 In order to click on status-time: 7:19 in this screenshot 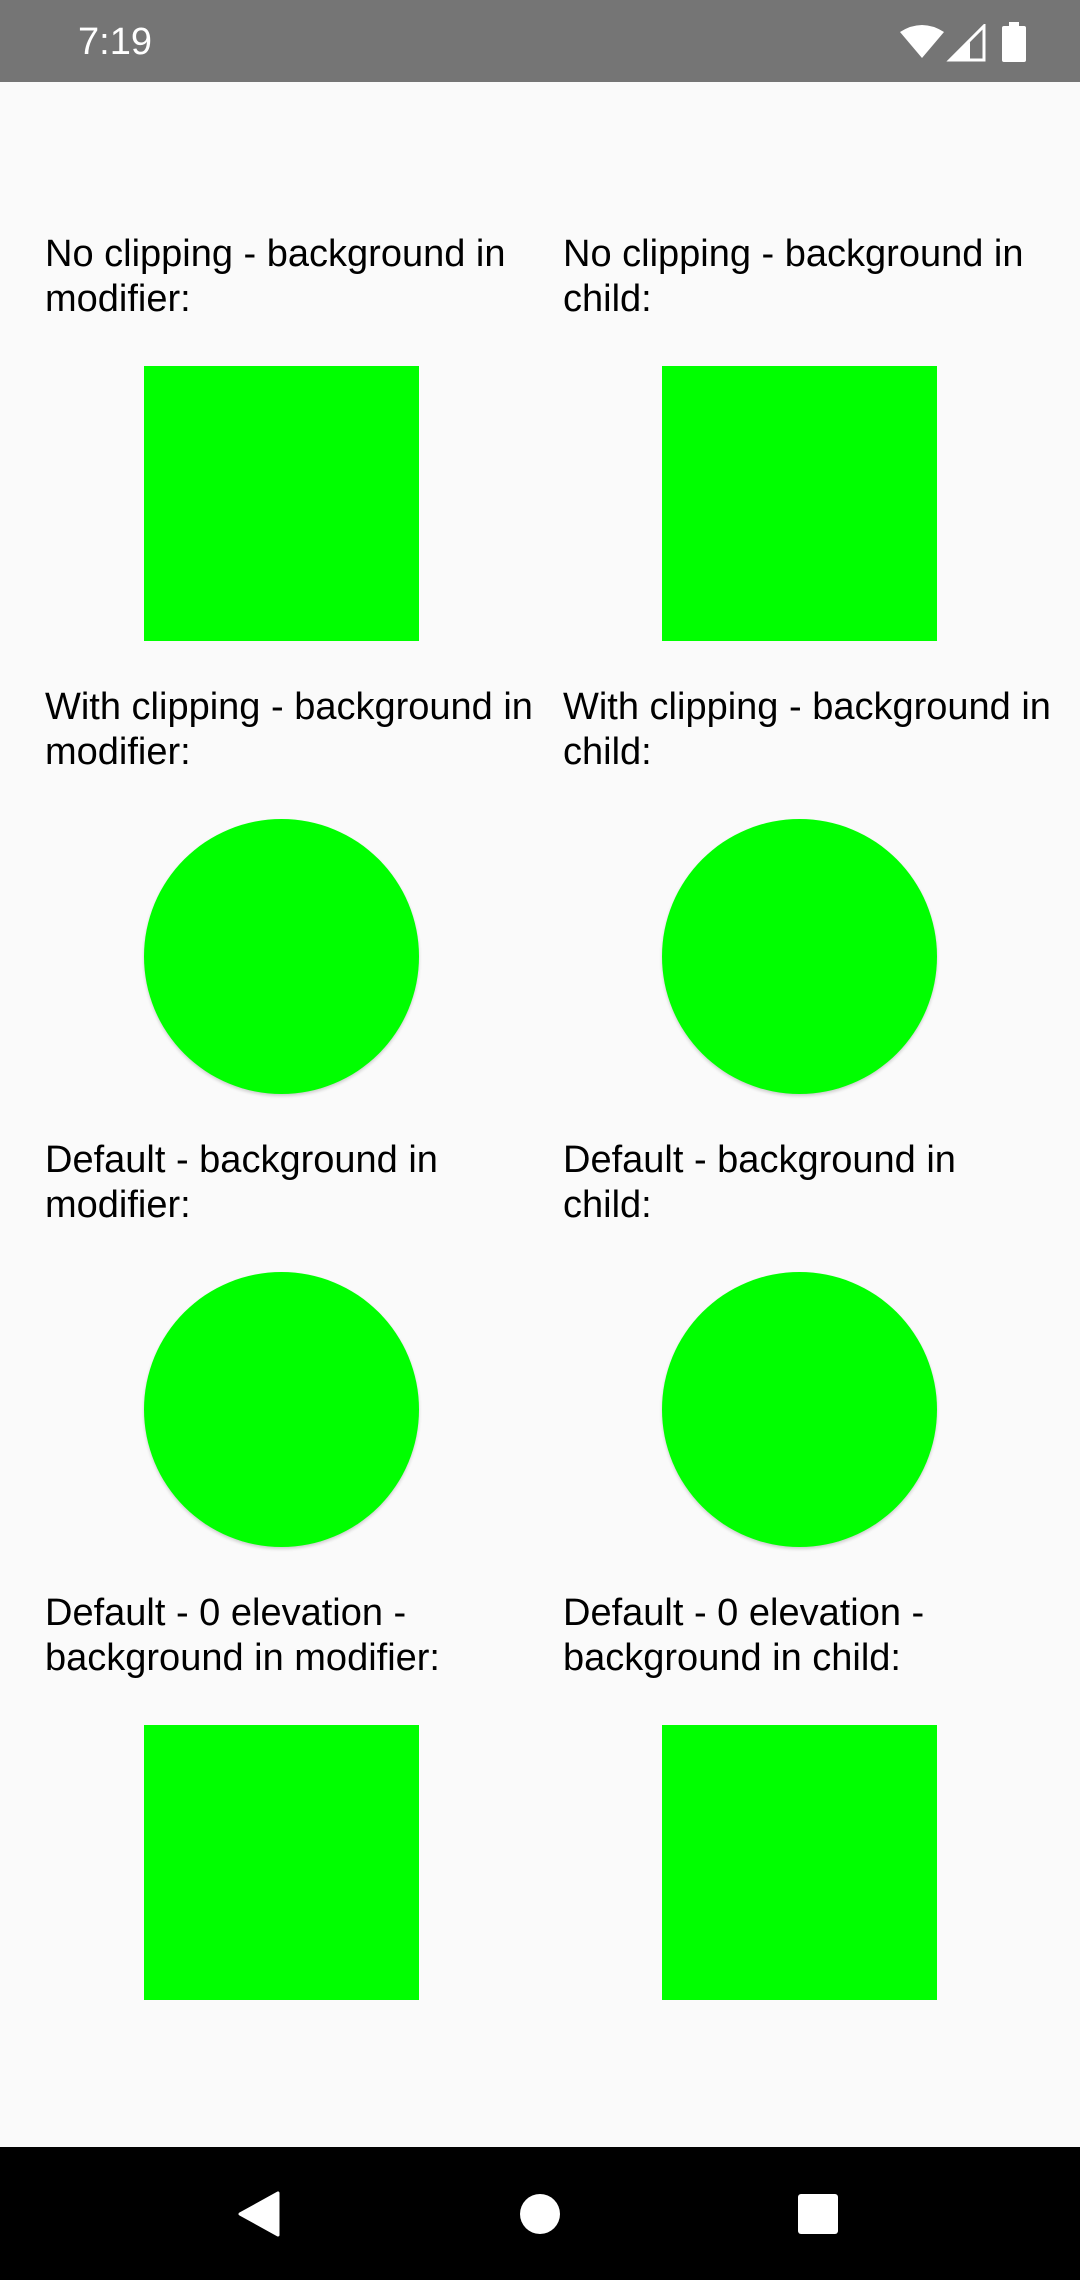, I will do `click(115, 42)`.